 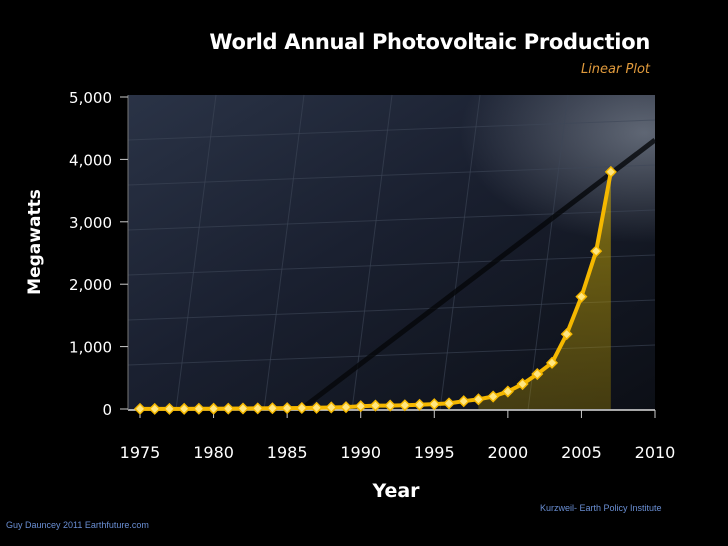 What do you see at coordinates (90, 348) in the screenshot?
I see `y-tick-label: 1,000` at bounding box center [90, 348].